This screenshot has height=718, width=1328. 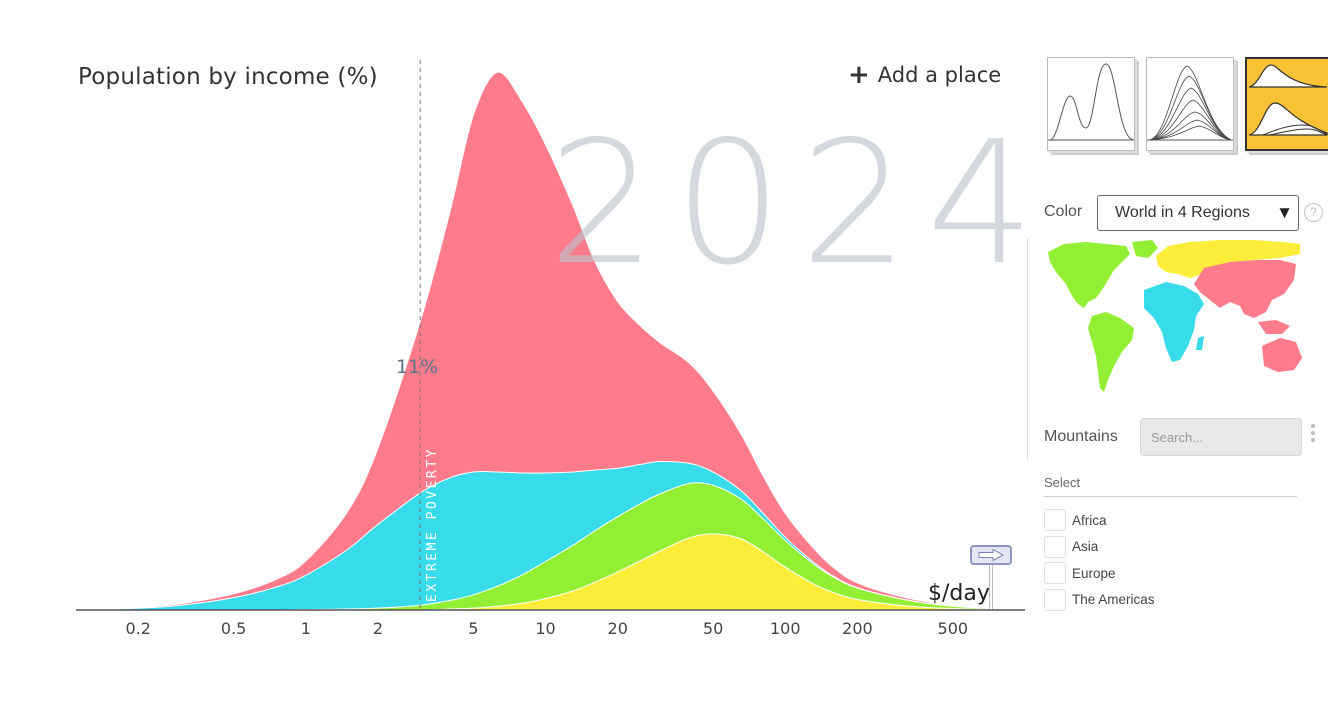 What do you see at coordinates (939, 75) in the screenshot?
I see `add-place-label: Add a place` at bounding box center [939, 75].